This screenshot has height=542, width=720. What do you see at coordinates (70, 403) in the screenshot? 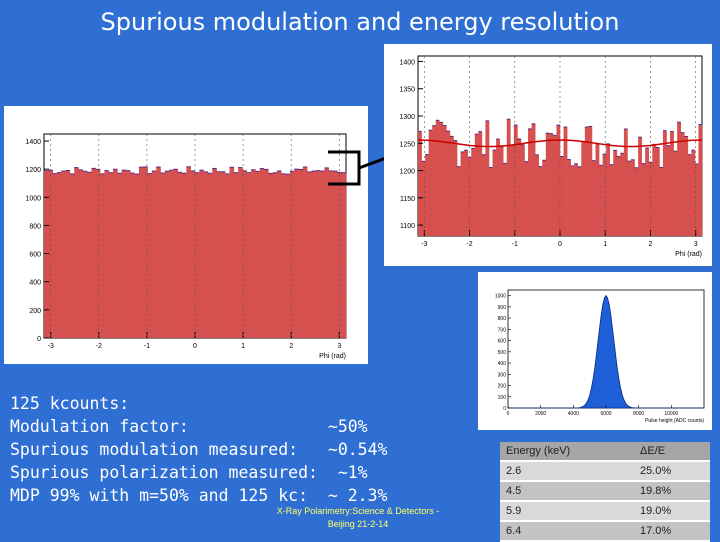
I see `summary-line: 125 kcounts:` at bounding box center [70, 403].